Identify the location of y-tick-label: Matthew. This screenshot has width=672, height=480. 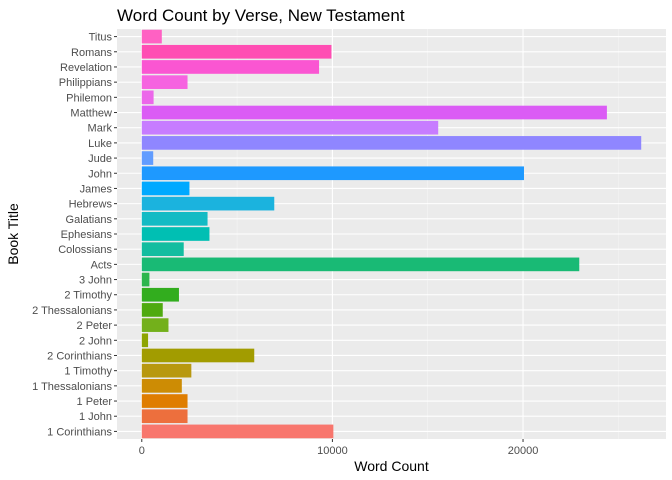
(91, 114).